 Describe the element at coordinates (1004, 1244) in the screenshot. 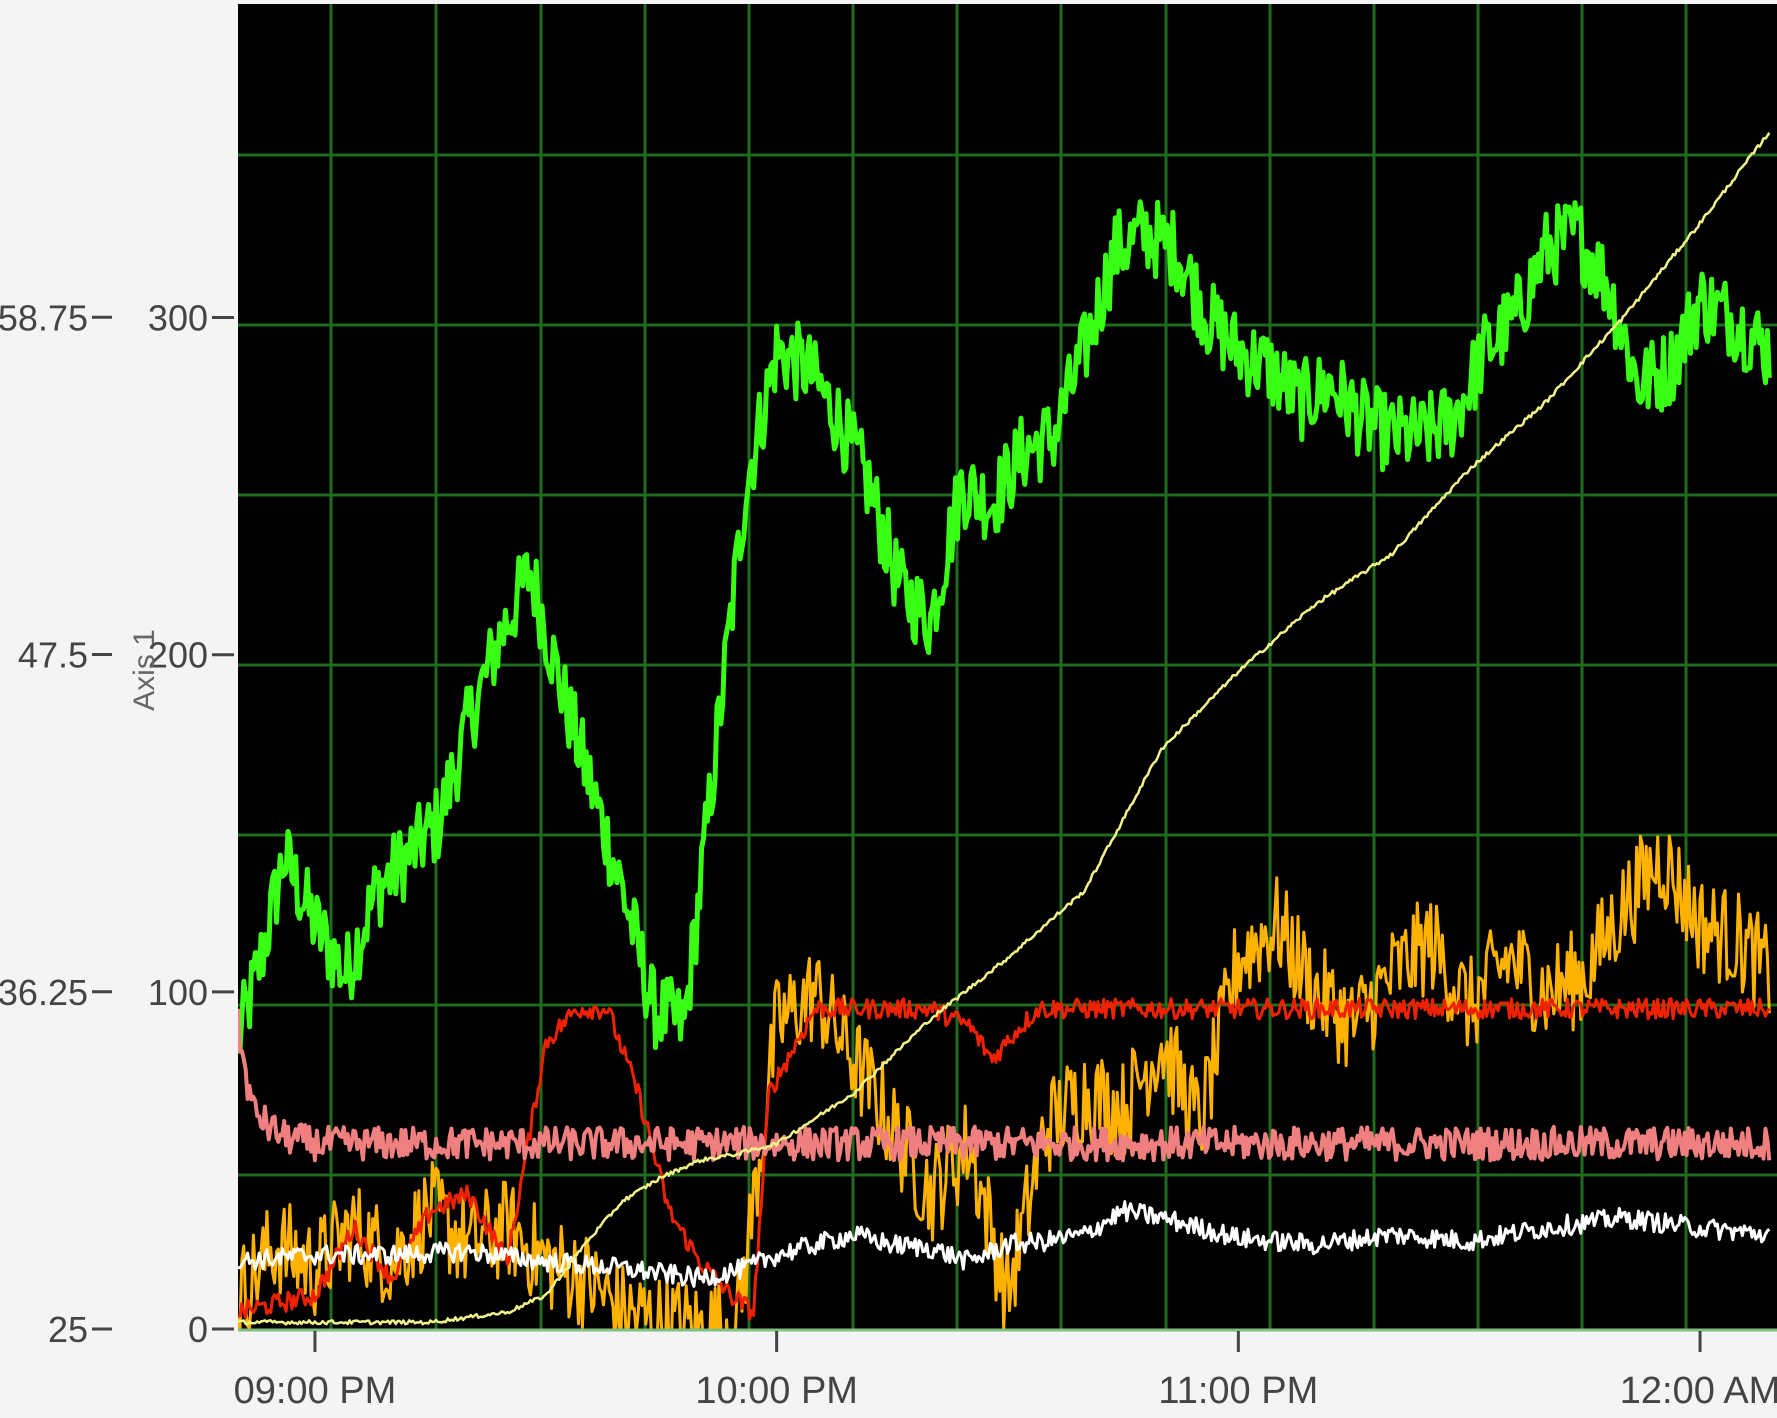

I see `series-white-line` at that location.